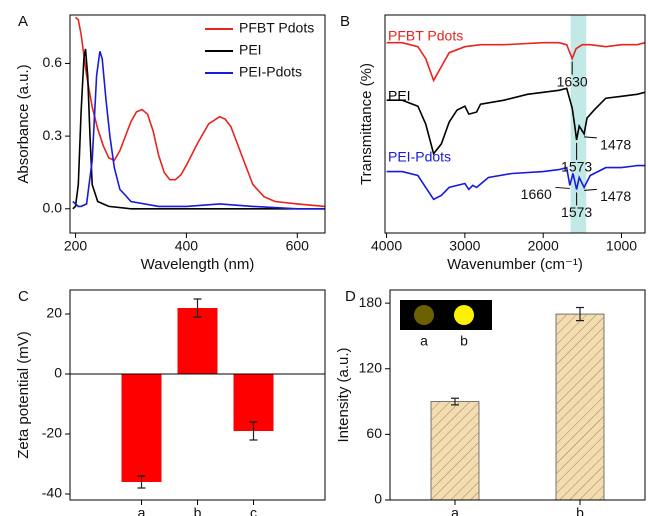 This screenshot has width=648, height=516. What do you see at coordinates (419, 157) in the screenshot?
I see `series-name: PEI-Pdots` at bounding box center [419, 157].